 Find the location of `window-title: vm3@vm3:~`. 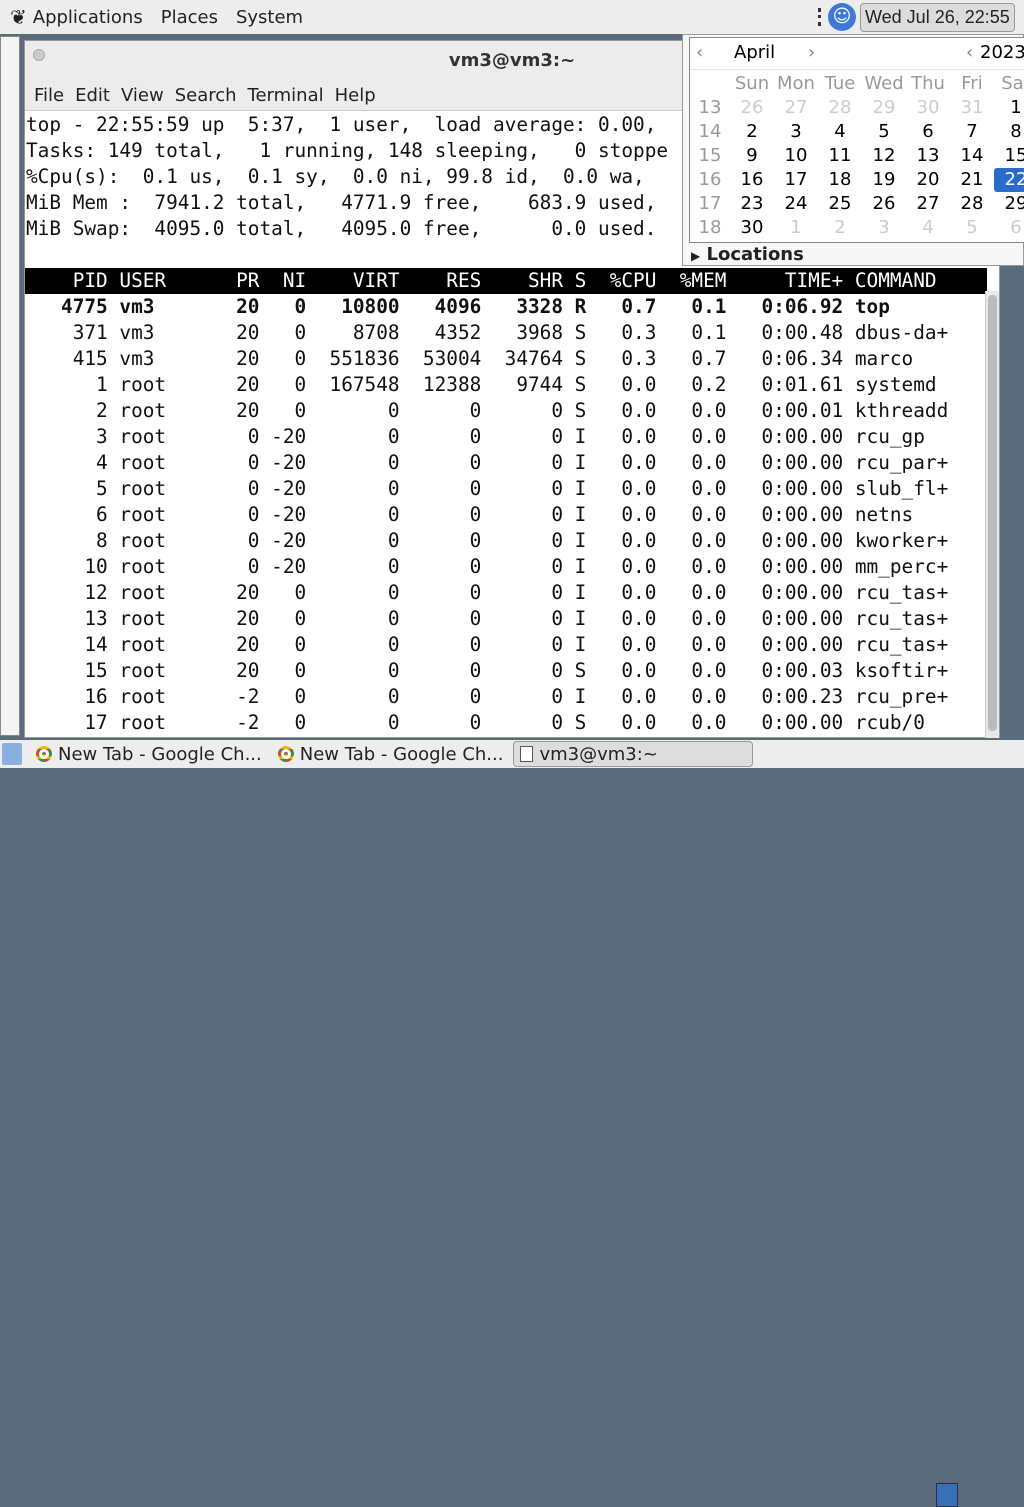

window-title: vm3@vm3:~ is located at coordinates (512, 60).